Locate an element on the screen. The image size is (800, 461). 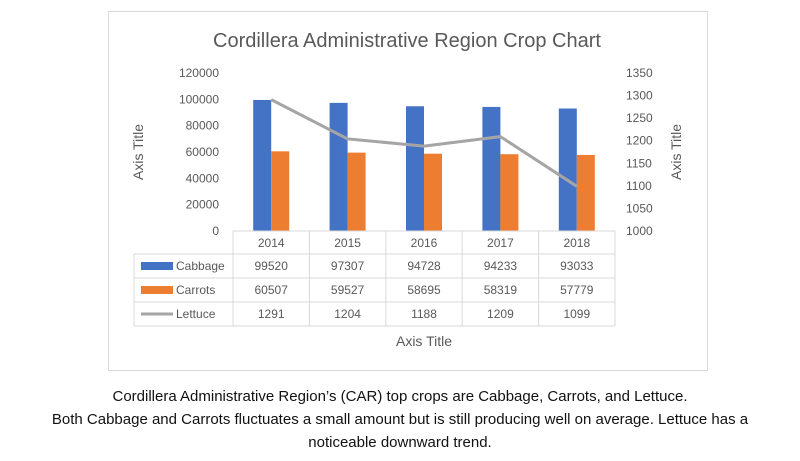
data-label: 1291 is located at coordinates (271, 314).